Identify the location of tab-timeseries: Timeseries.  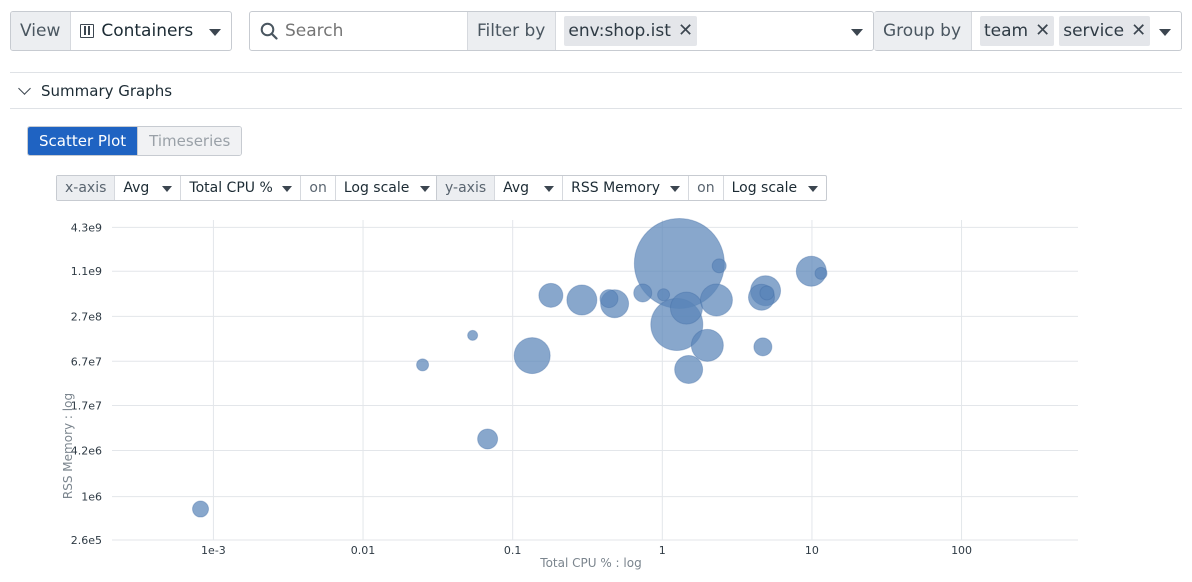
(189, 141).